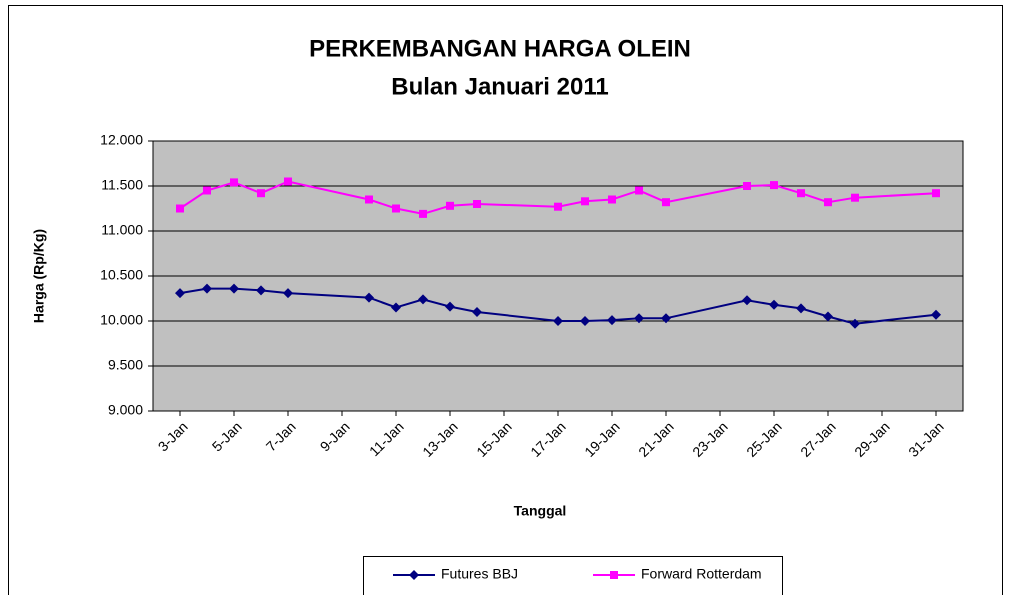  What do you see at coordinates (125, 410) in the screenshot?
I see `y-tick-label: 9.000` at bounding box center [125, 410].